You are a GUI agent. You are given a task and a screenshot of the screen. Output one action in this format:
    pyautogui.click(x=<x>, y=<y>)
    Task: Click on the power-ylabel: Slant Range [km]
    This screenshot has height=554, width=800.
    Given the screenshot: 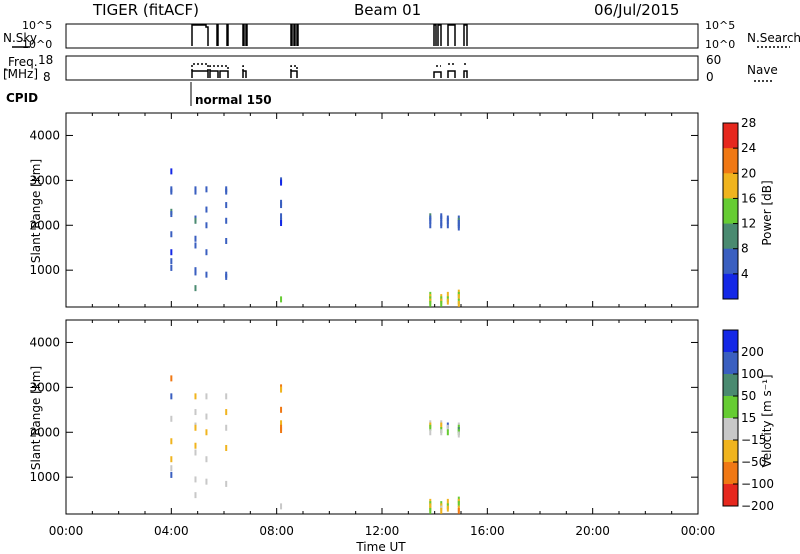 What is the action you would take?
    pyautogui.click(x=36, y=211)
    